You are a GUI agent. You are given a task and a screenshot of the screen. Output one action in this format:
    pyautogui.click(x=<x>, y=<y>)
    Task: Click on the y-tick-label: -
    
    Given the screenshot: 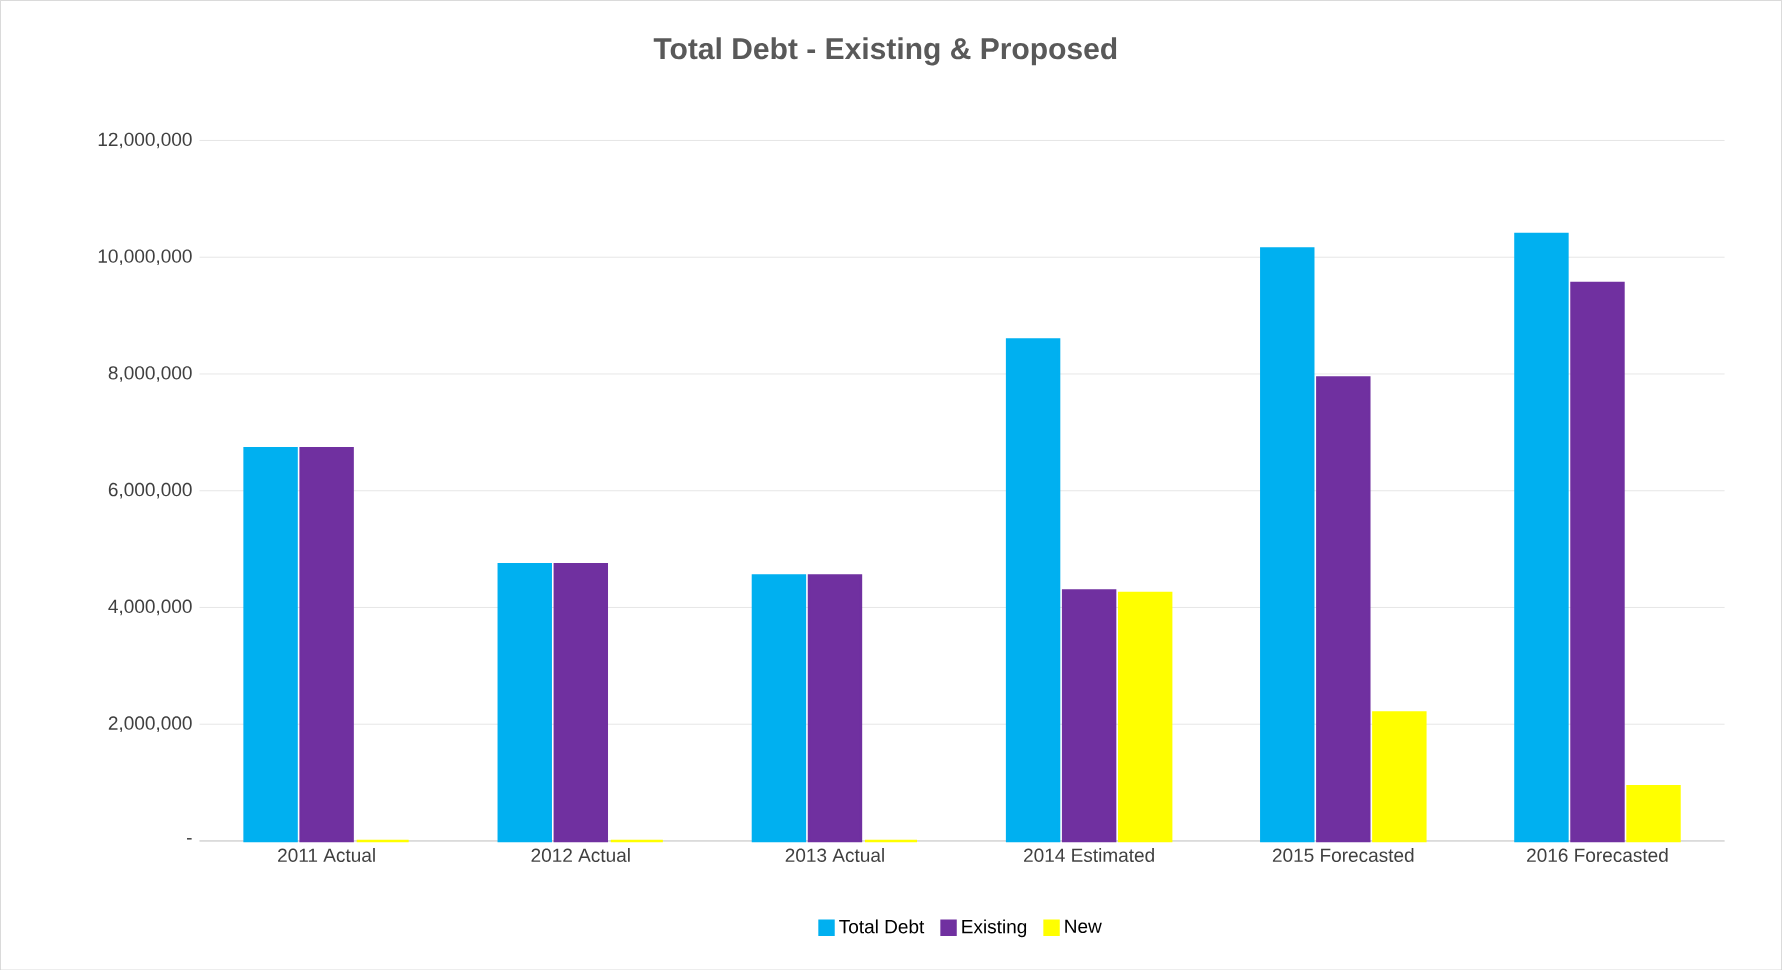 What is the action you would take?
    pyautogui.click(x=189, y=838)
    